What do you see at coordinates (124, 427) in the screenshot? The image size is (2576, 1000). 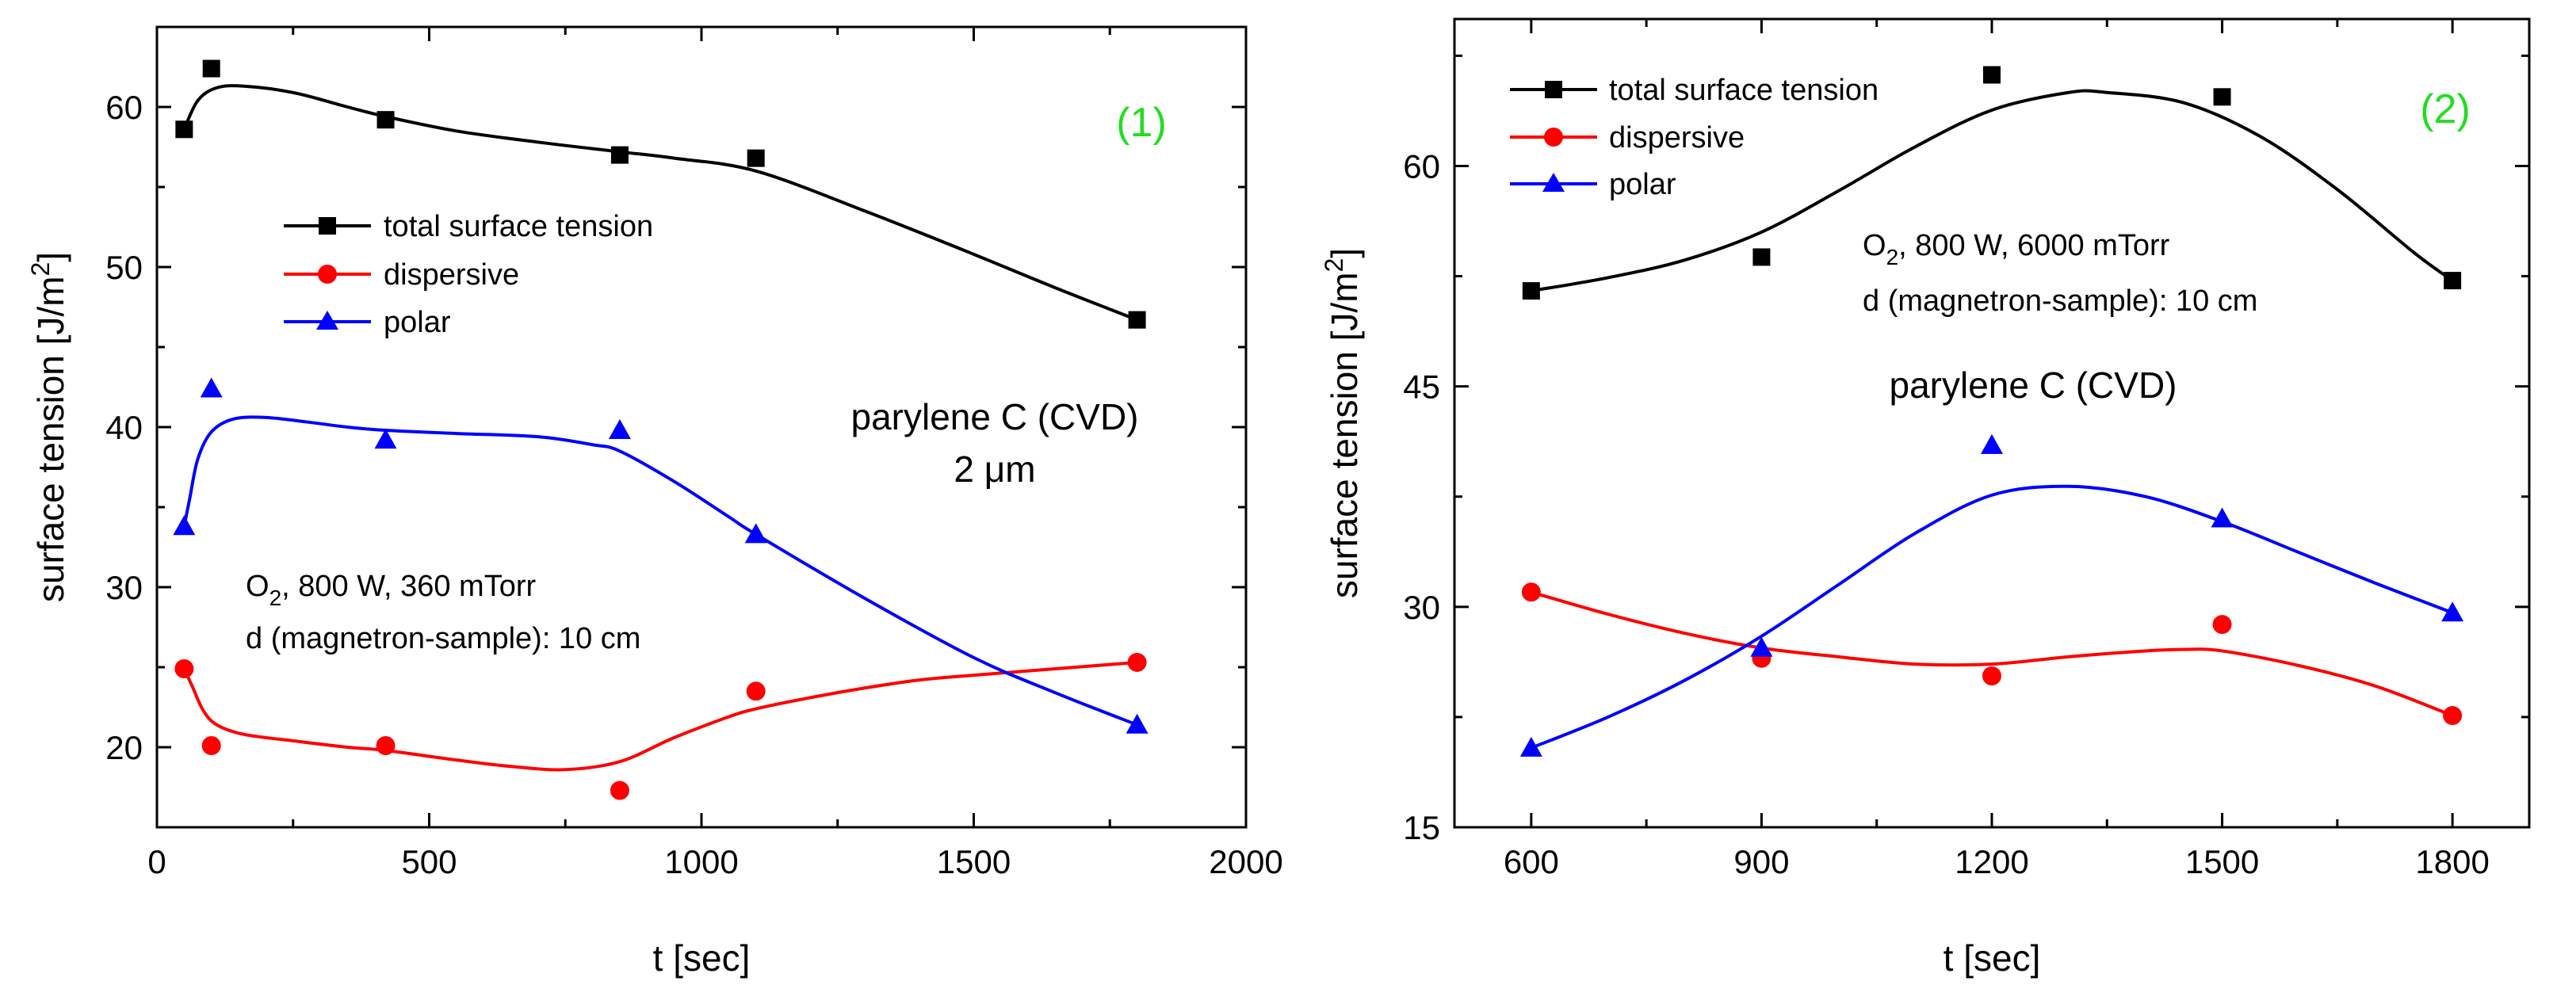 I see `y-tick-label: 40` at bounding box center [124, 427].